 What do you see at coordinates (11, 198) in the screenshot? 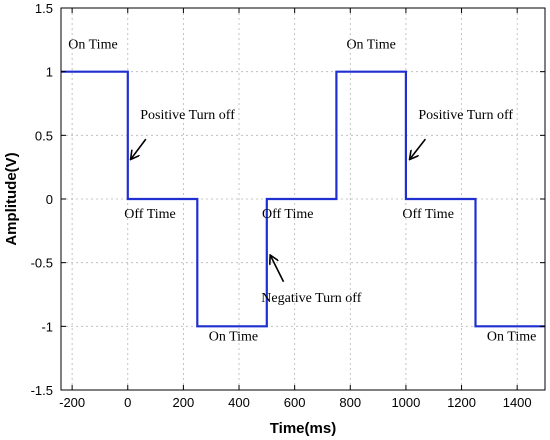
I see `y-axis-title: Amplitude(V)` at bounding box center [11, 198].